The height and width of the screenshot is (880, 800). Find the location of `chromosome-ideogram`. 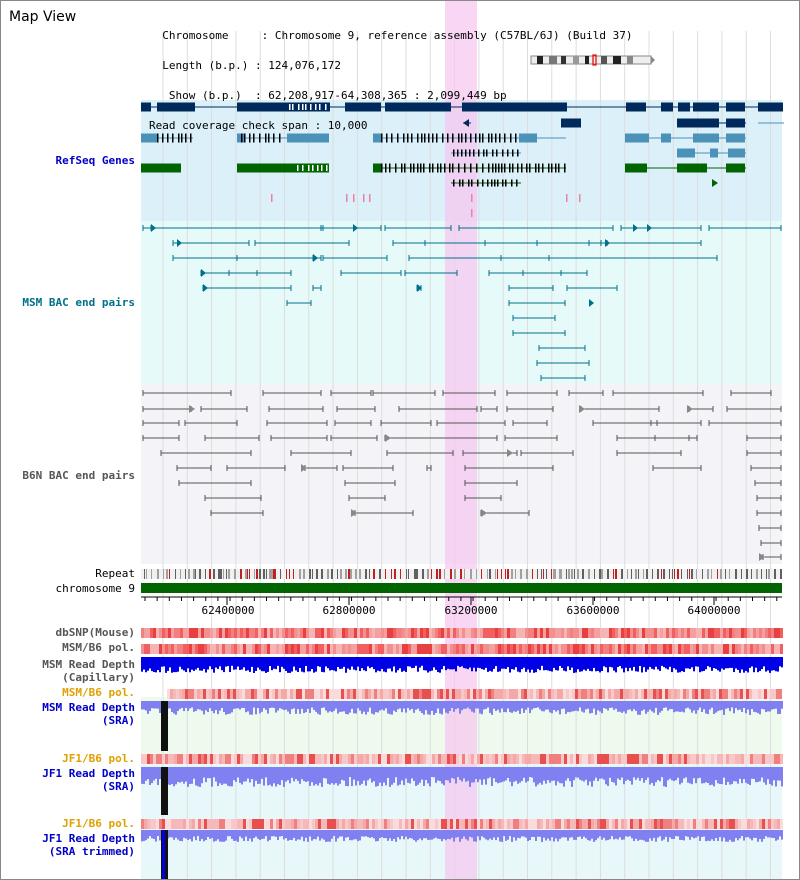

chromosome-ideogram is located at coordinates (593, 60).